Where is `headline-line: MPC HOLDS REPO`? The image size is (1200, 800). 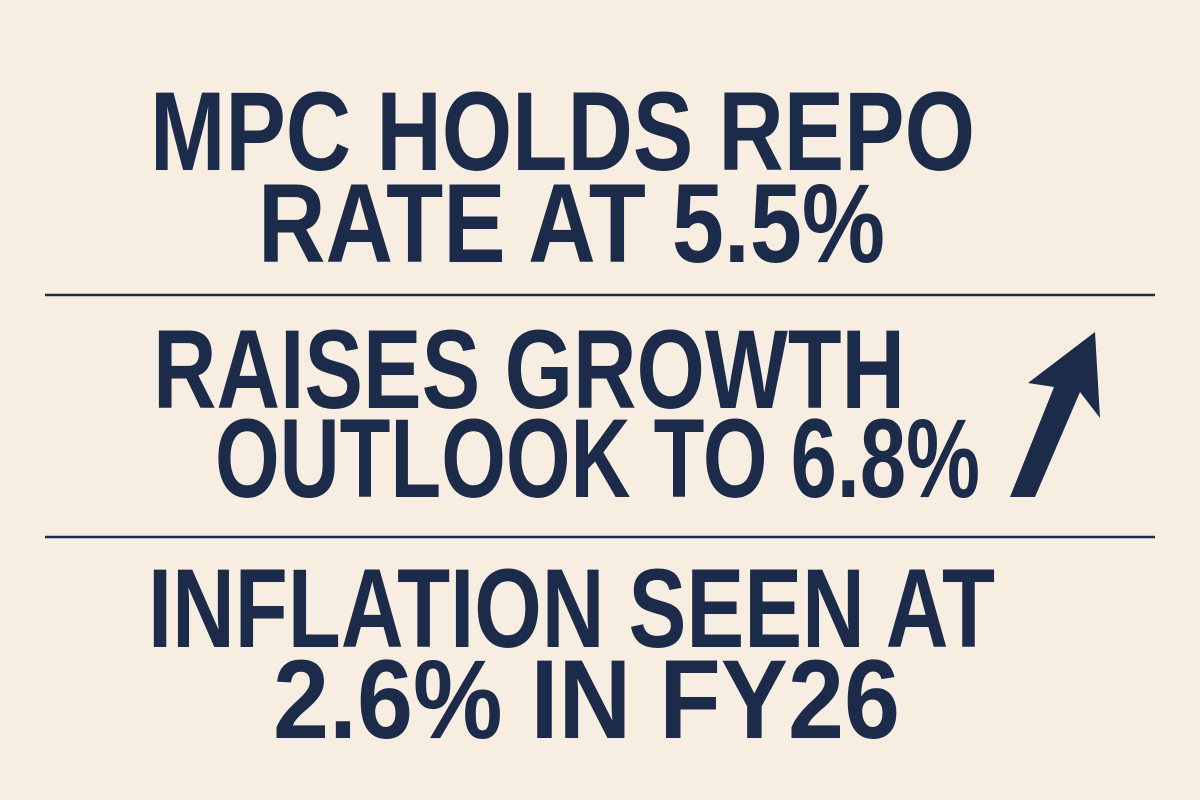 headline-line: MPC HOLDS REPO is located at coordinates (562, 131).